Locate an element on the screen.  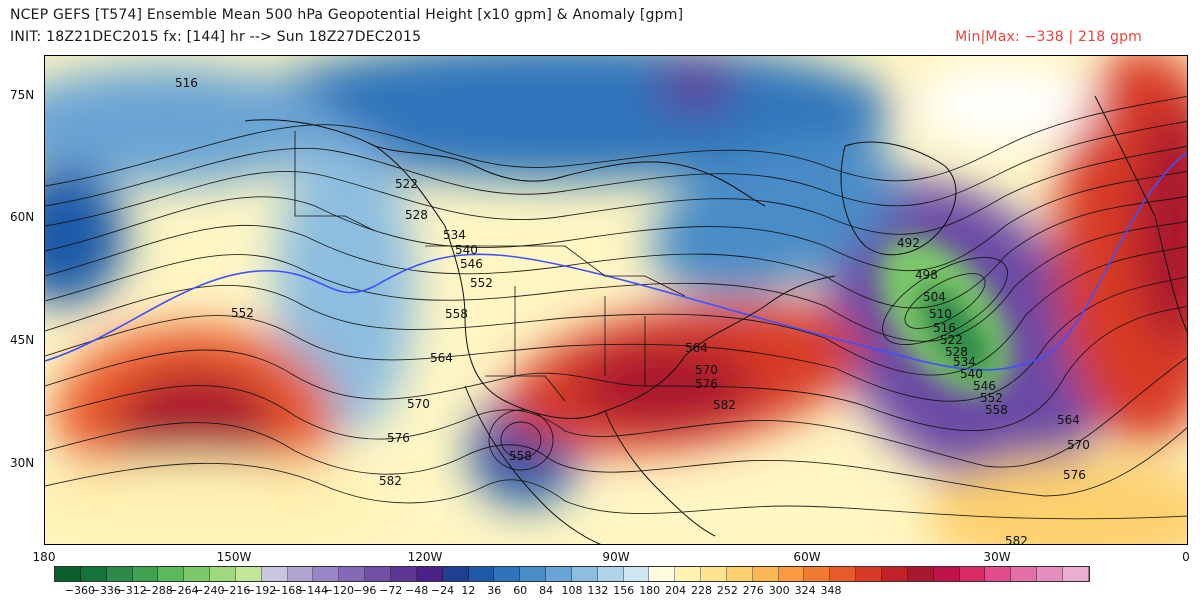
contour-label: 510 is located at coordinates (940, 314).